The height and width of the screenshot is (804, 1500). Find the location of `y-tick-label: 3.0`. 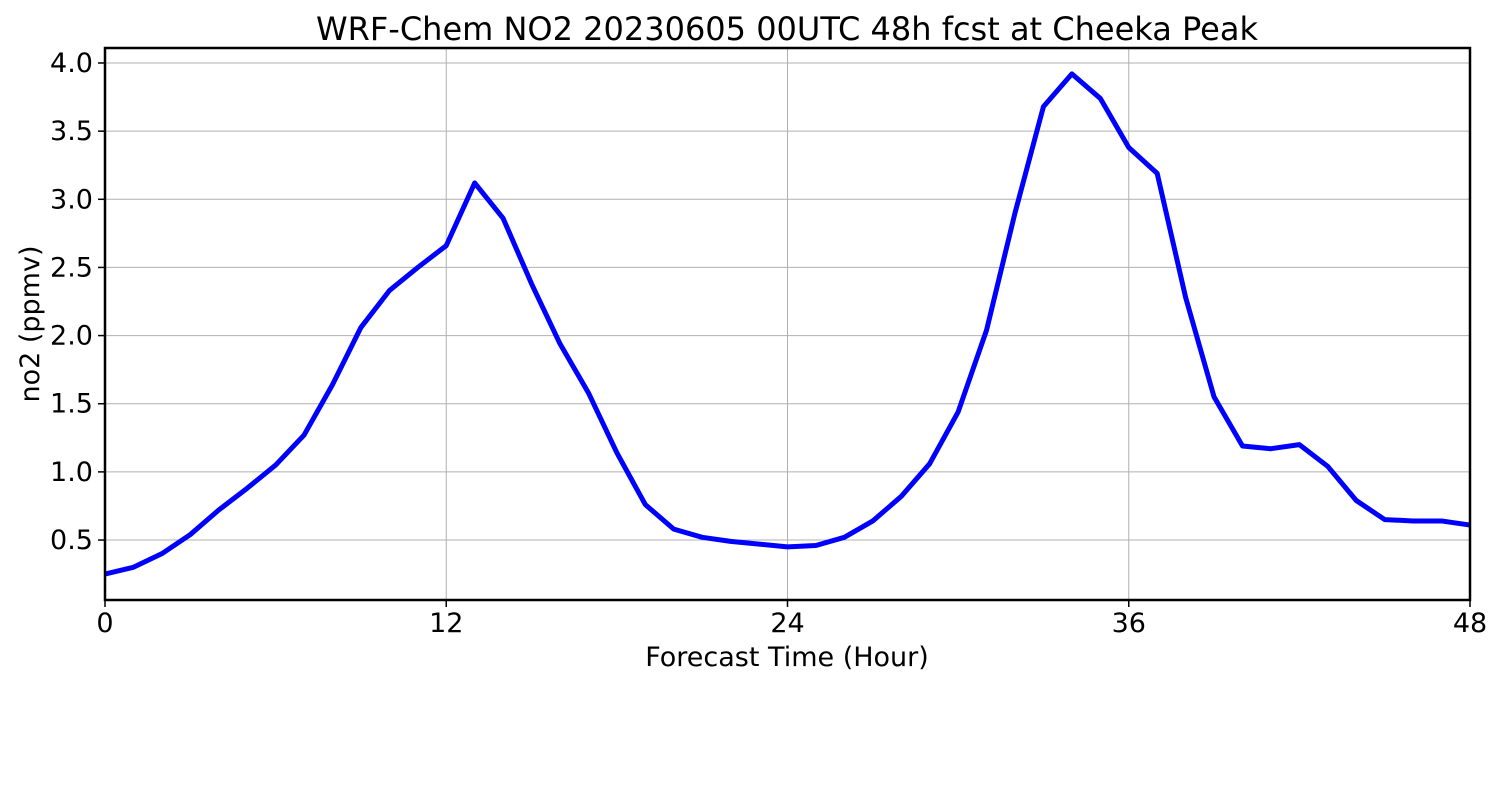

y-tick-label: 3.0 is located at coordinates (71, 199).